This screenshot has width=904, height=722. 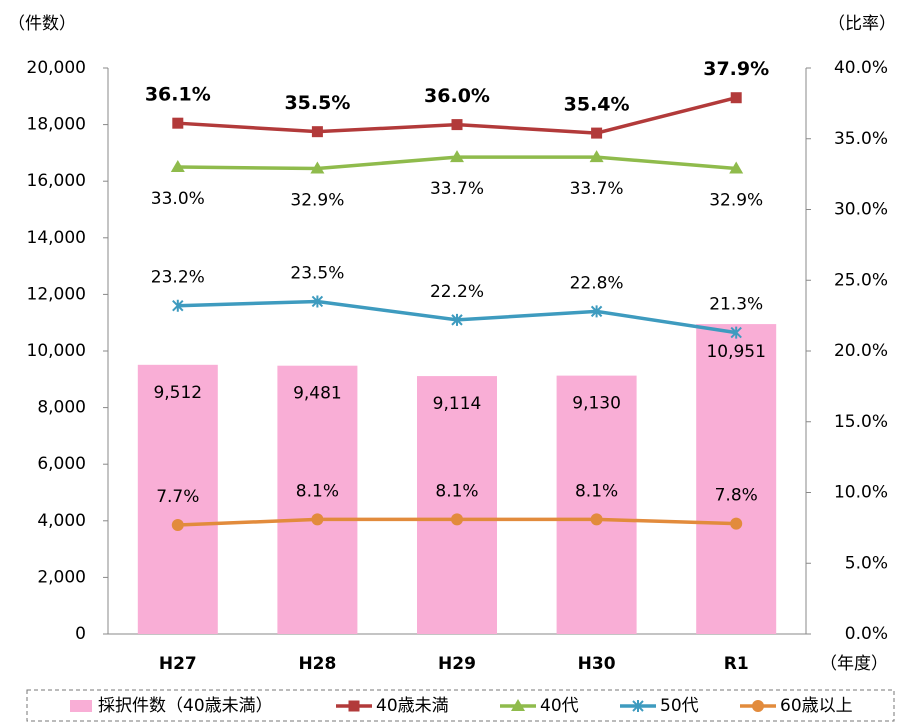 What do you see at coordinates (80, 634) in the screenshot?
I see `y-tick-label: 0` at bounding box center [80, 634].